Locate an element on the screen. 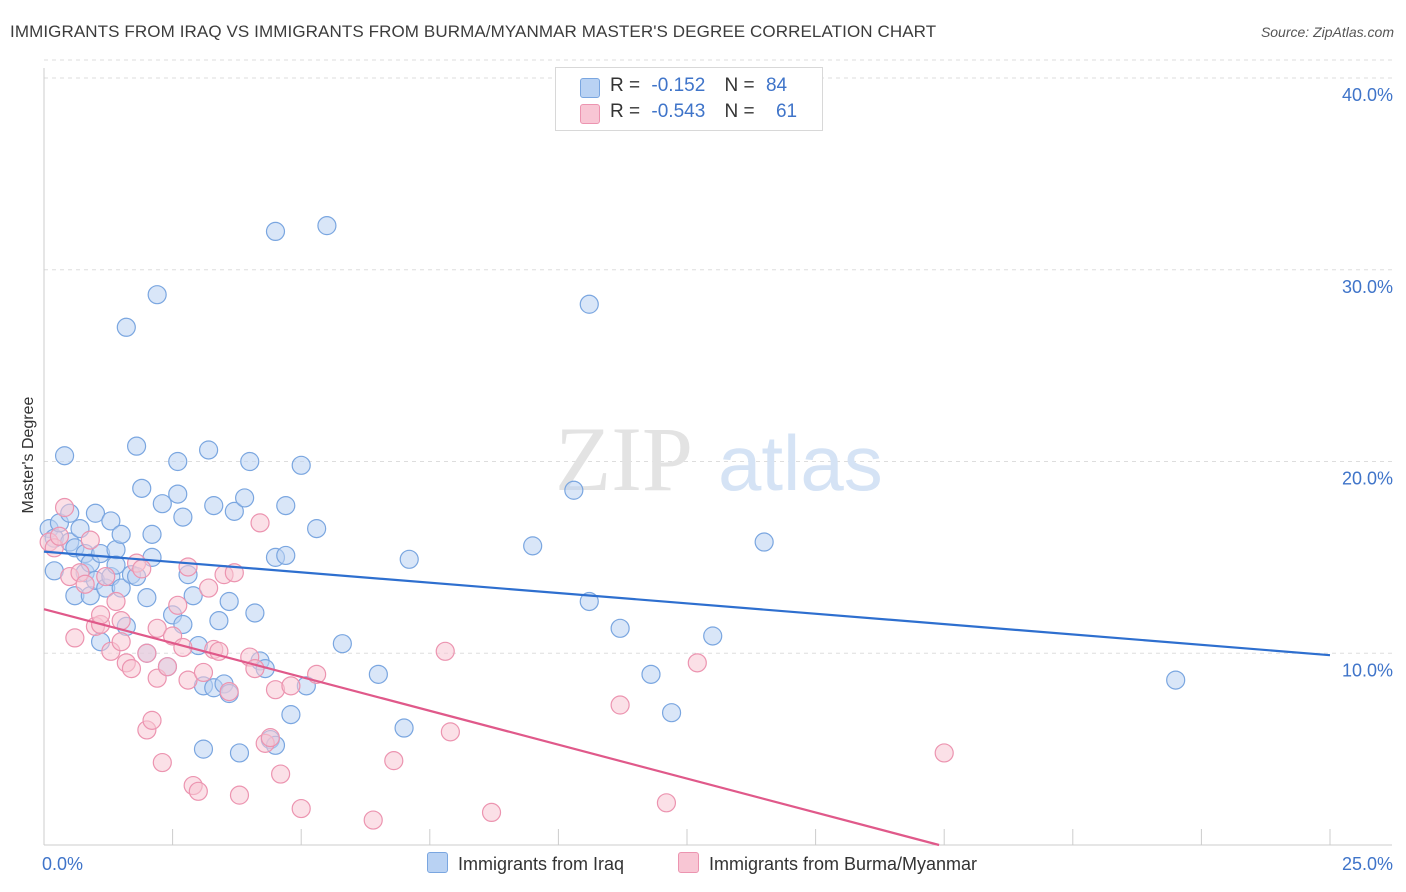 This screenshot has height=892, width=1406. y-tick-label: 10.0% is located at coordinates (1367, 670).